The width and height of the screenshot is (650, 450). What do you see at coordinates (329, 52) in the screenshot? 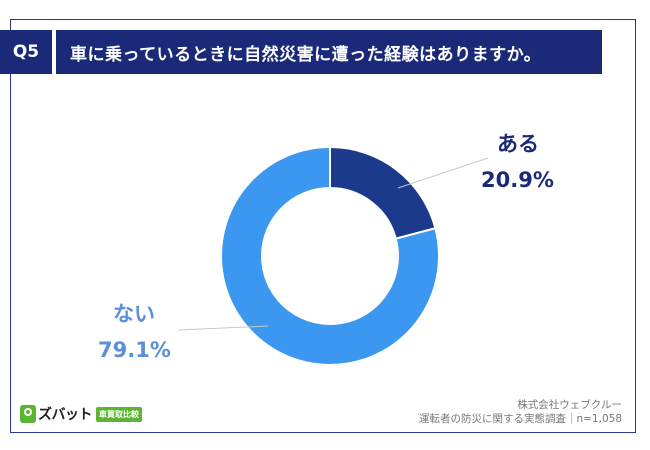
I see `chart-title: 車に乗っているときに自然災害に遭った経験はありますか。` at bounding box center [329, 52].